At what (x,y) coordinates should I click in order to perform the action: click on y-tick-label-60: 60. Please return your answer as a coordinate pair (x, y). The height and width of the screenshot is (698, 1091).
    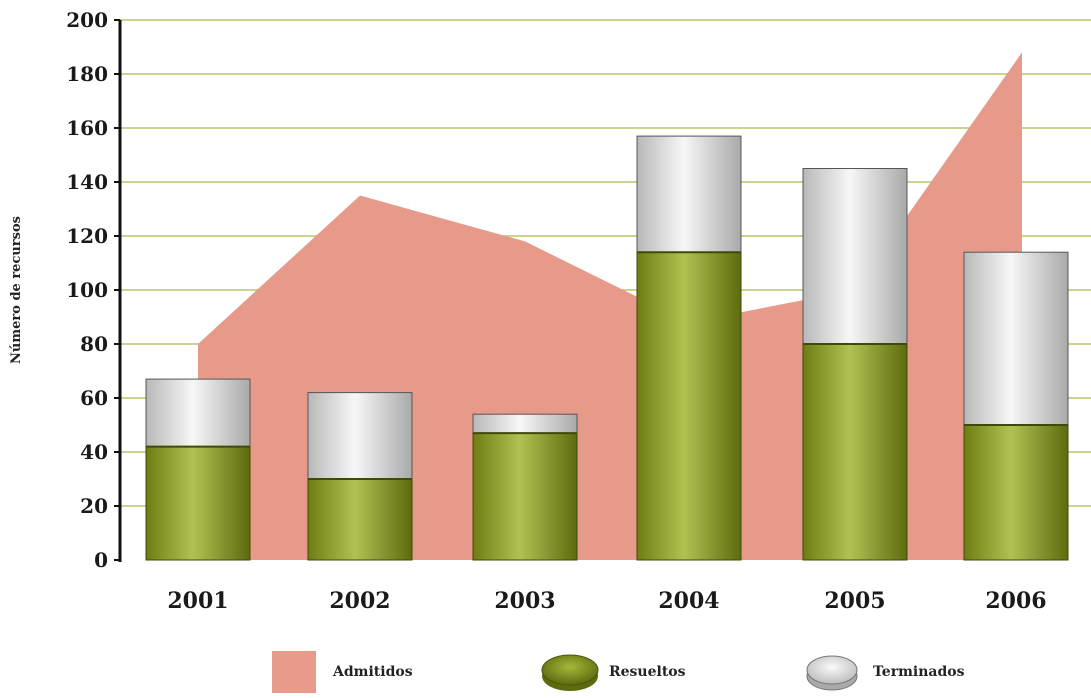
    Looking at the image, I should click on (94, 398).